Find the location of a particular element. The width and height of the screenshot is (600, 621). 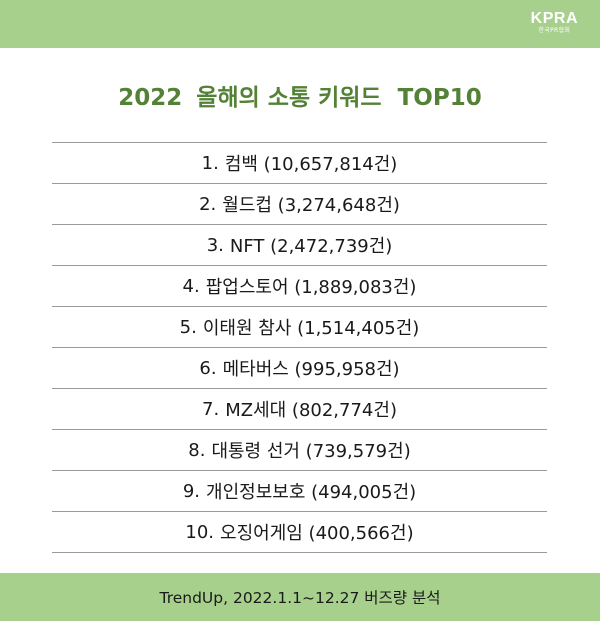

item-text: 오징어게임 (400,566건) is located at coordinates (317, 533).